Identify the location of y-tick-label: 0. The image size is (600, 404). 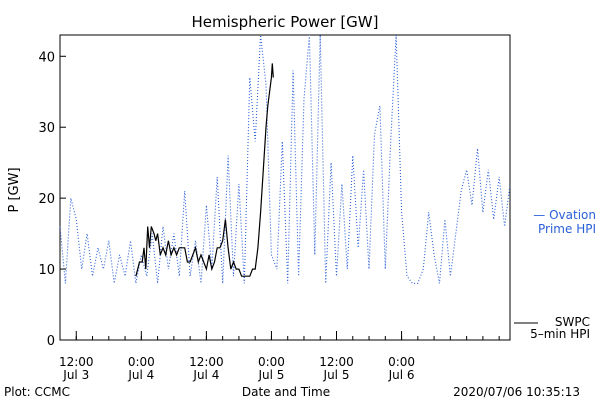
(51, 341).